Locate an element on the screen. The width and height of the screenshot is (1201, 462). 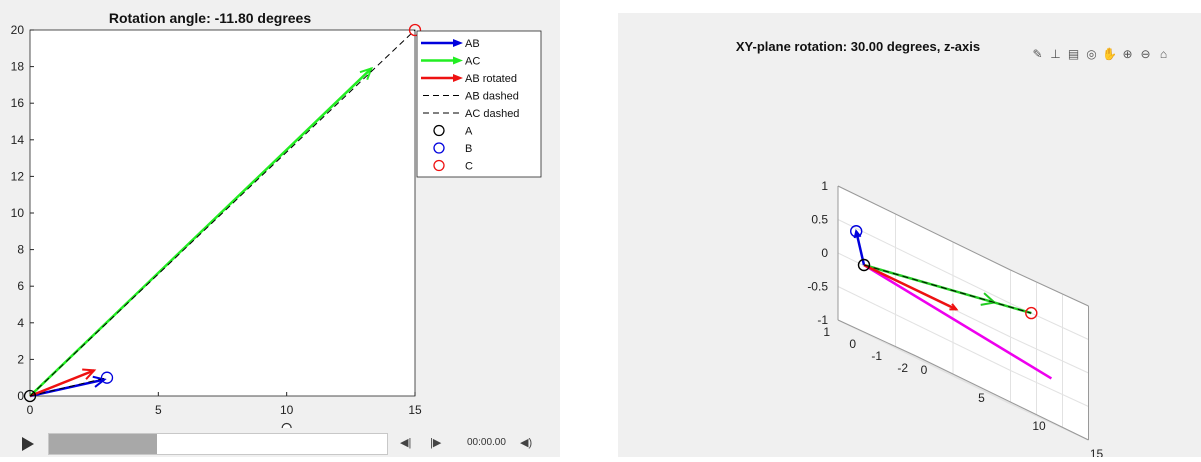
legend-swatch-a is located at coordinates (439, 130).